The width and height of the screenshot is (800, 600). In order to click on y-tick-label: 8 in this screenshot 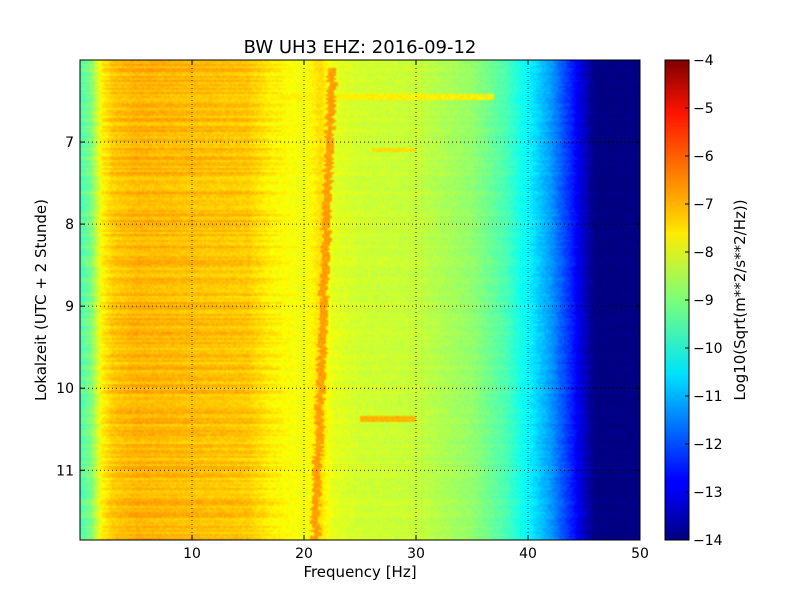, I will do `click(69, 225)`.